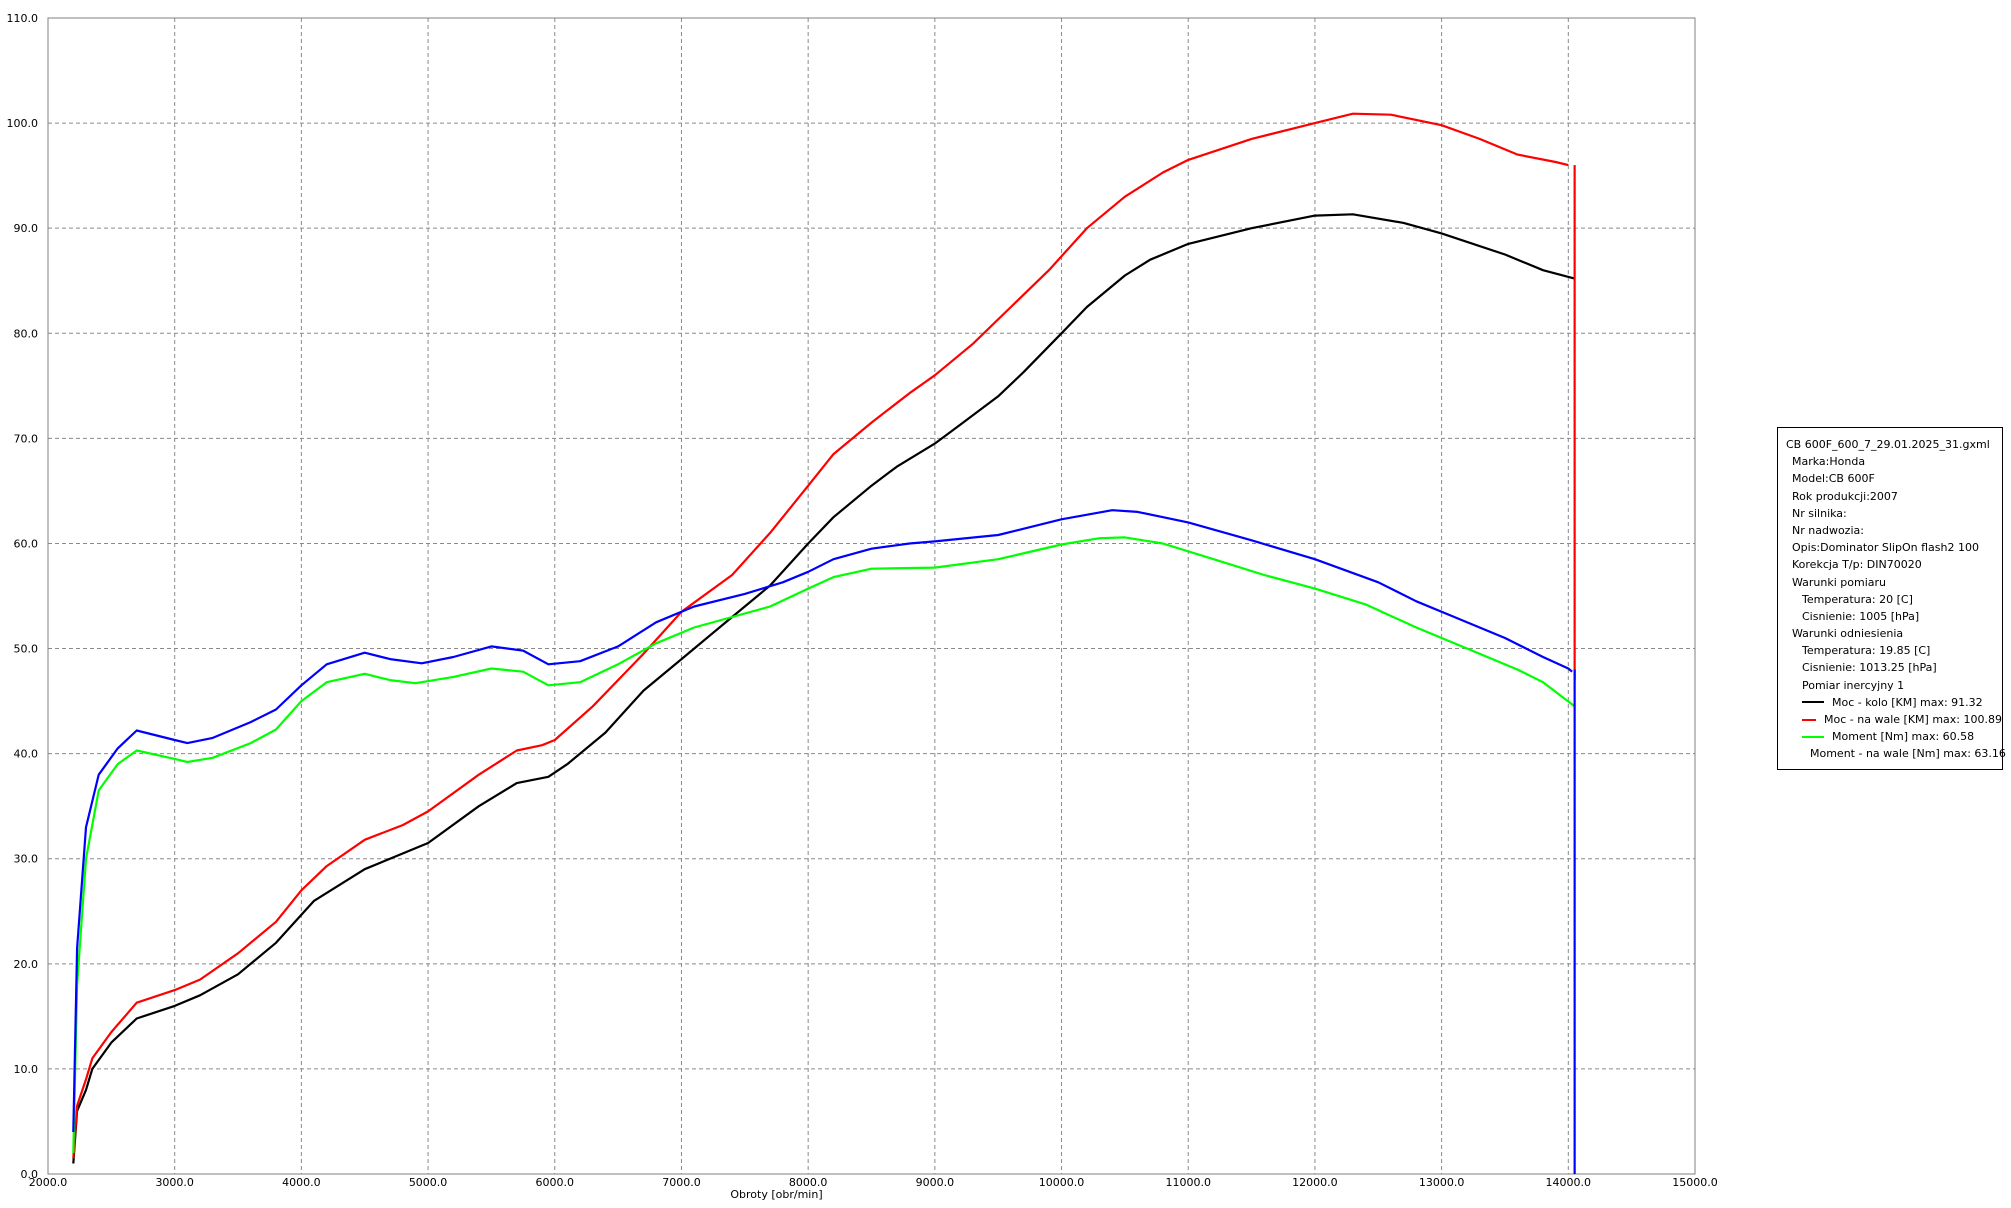  I want to click on legend-entry-power-wheel: Moc - kolo [KM] max: 91.32, so click(1894, 702).